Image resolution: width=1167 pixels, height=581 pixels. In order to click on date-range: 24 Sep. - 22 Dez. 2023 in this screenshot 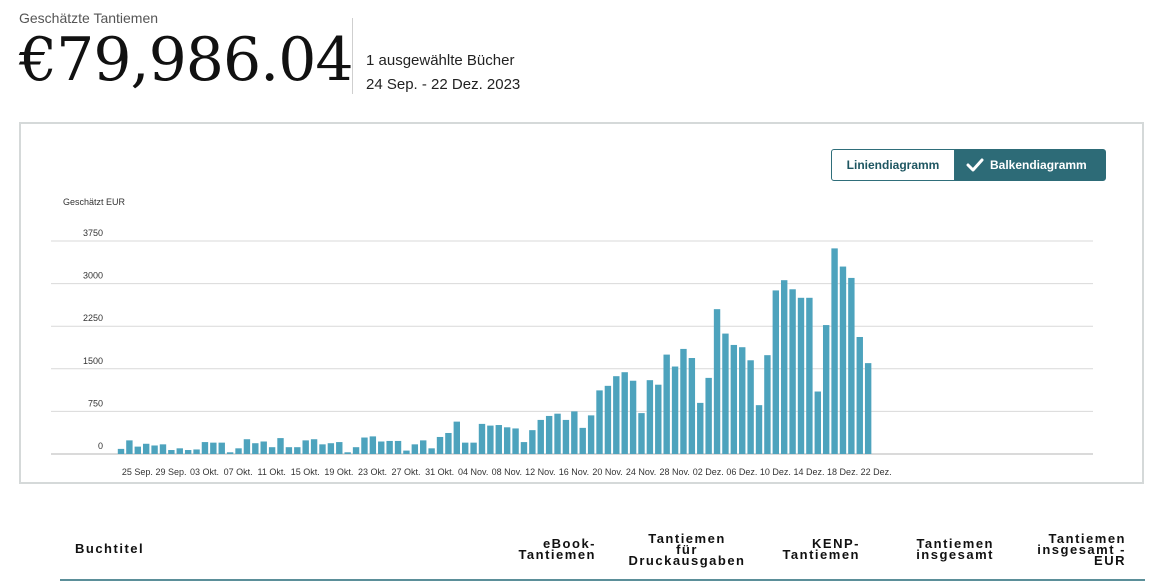, I will do `click(443, 84)`.